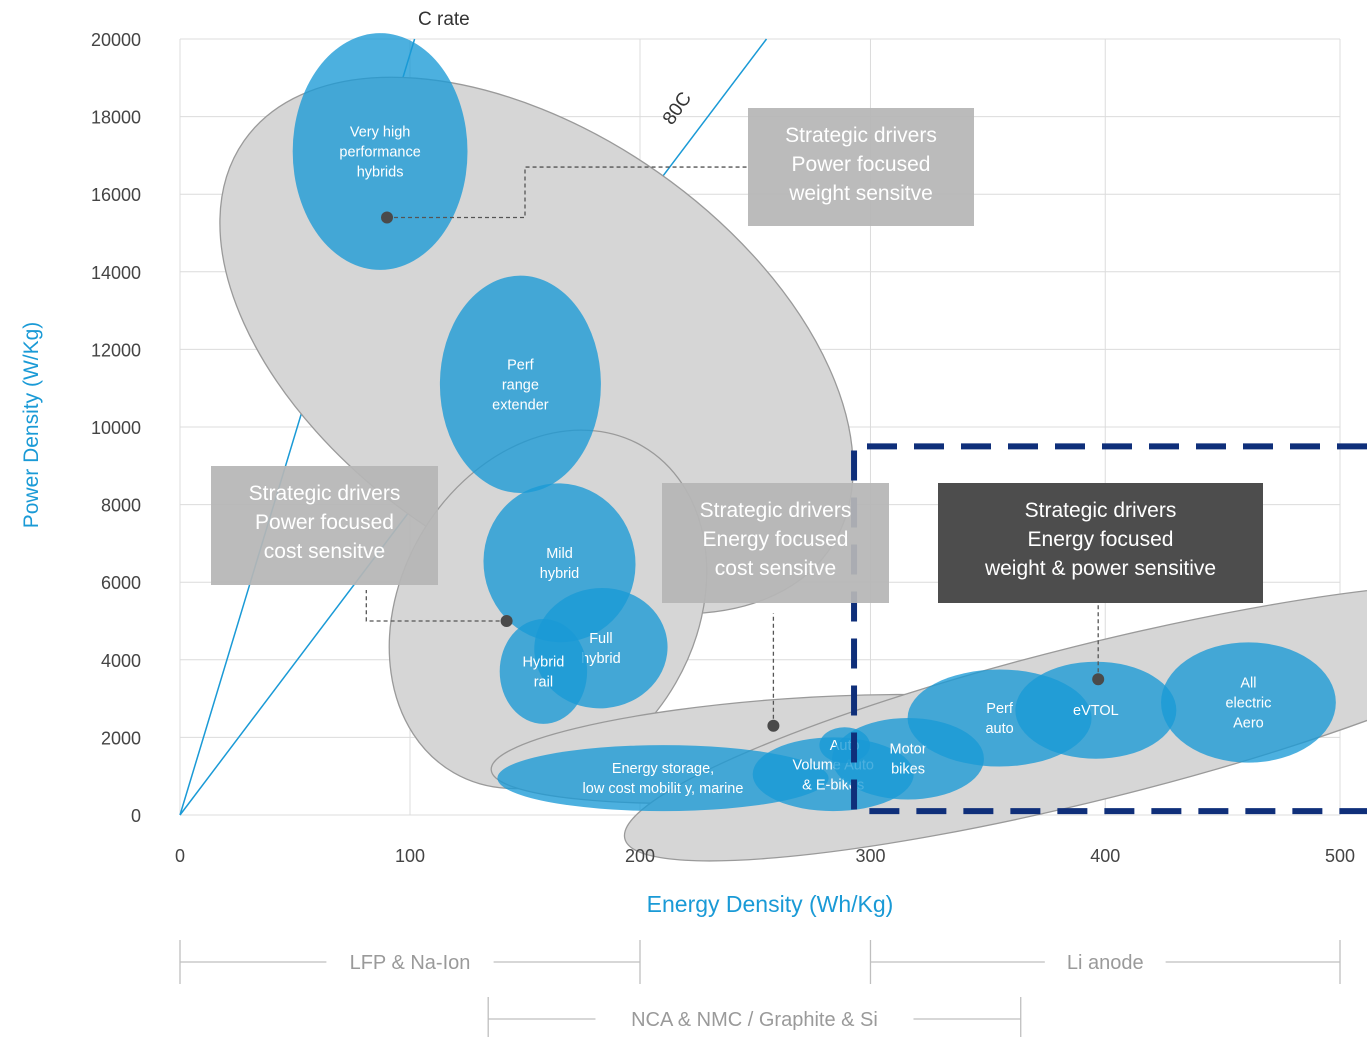  Describe the element at coordinates (136, 816) in the screenshot. I see `y-tick-label: 0` at that location.